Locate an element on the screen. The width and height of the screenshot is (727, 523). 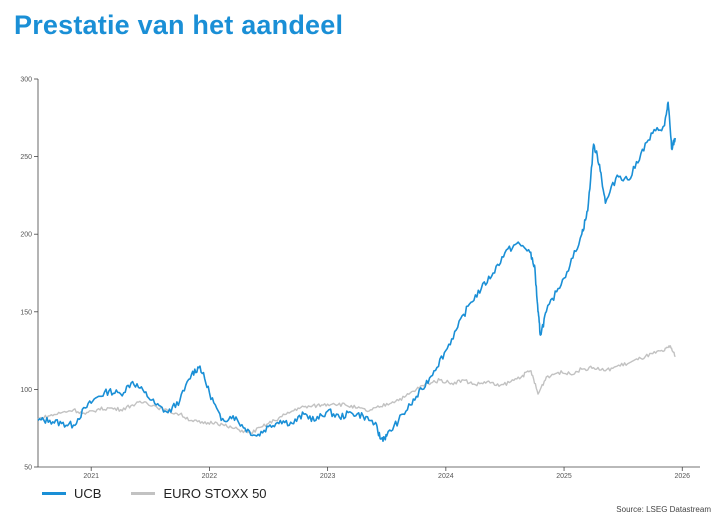
x-tick-label: 2024 is located at coordinates (446, 476).